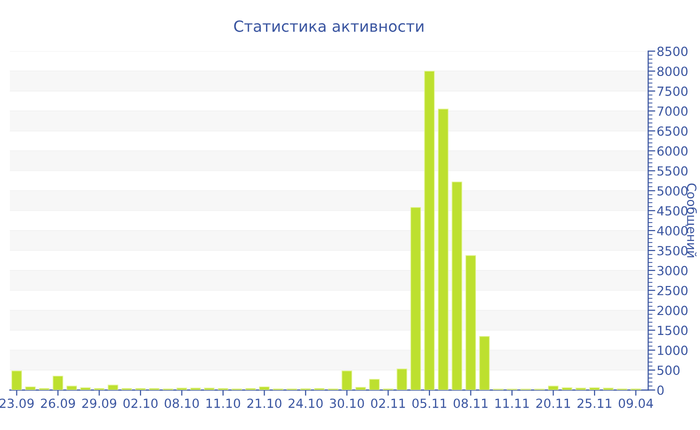 This screenshot has width=700, height=430. I want to click on y-tick-label: 5500, so click(673, 171).